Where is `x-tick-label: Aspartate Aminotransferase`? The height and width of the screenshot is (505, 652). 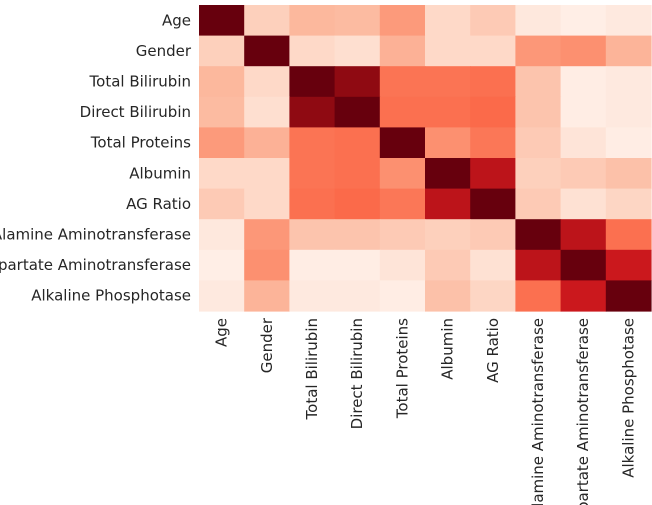
x-tick-label: Aspartate Aminotransferase is located at coordinates (583, 411).